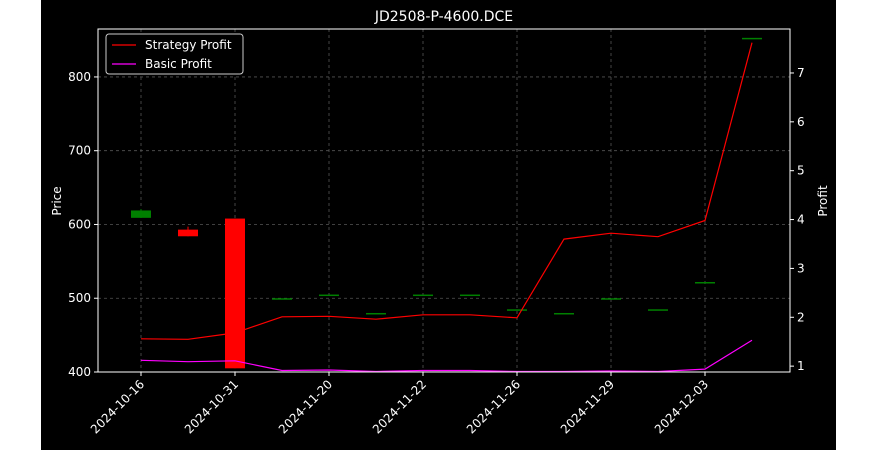 The image size is (878, 450). Describe the element at coordinates (79, 372) in the screenshot. I see `left-tick-label: 400` at that location.